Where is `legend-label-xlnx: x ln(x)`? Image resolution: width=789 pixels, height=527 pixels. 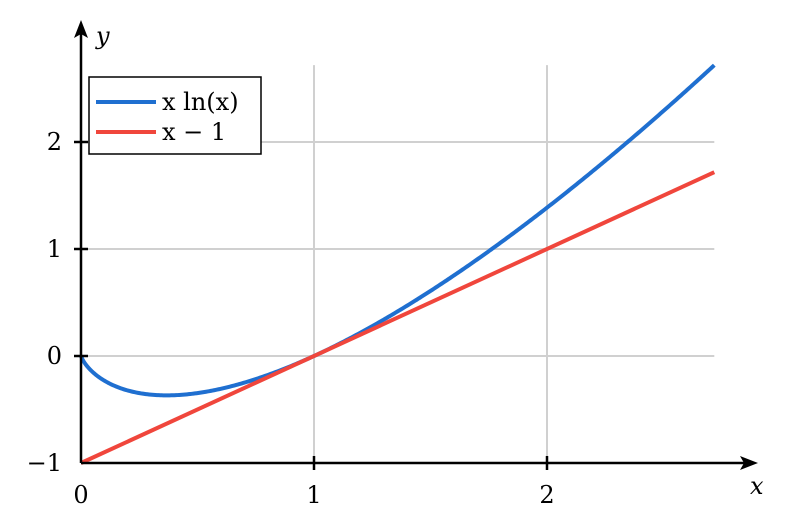 legend-label-xlnx: x ln(x) is located at coordinates (200, 102).